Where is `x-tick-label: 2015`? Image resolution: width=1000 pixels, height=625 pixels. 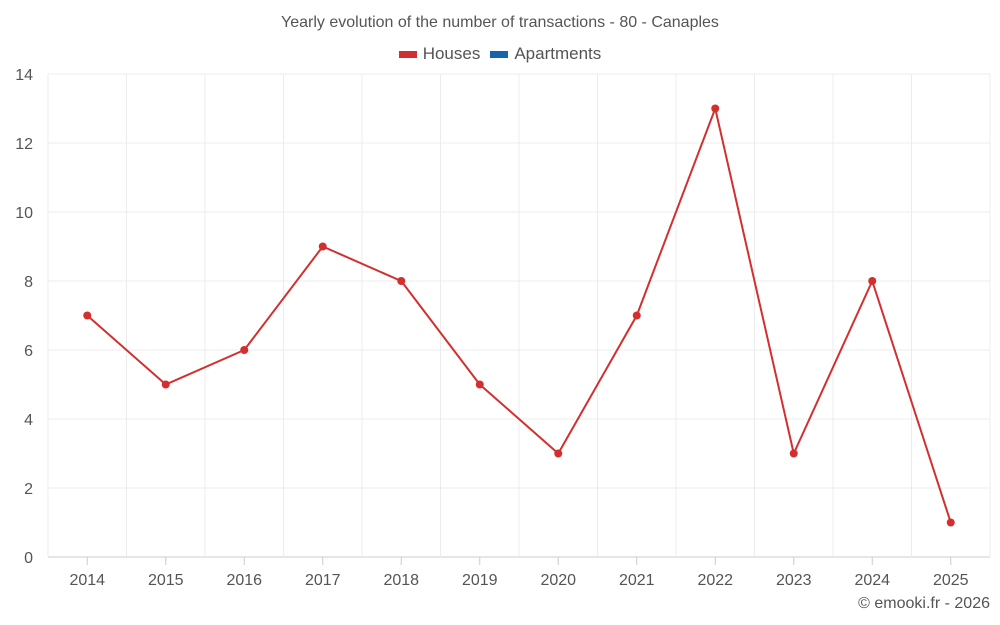 x-tick-label: 2015 is located at coordinates (166, 580).